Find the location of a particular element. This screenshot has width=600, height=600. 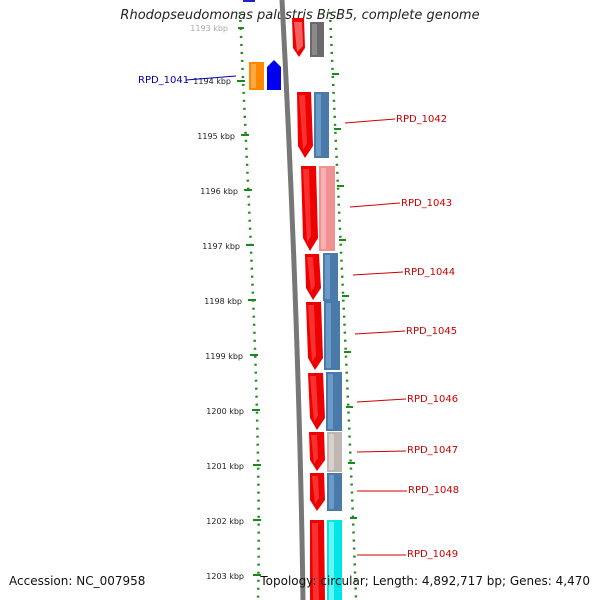

tick-label: 1195 kbp is located at coordinates (216, 136).